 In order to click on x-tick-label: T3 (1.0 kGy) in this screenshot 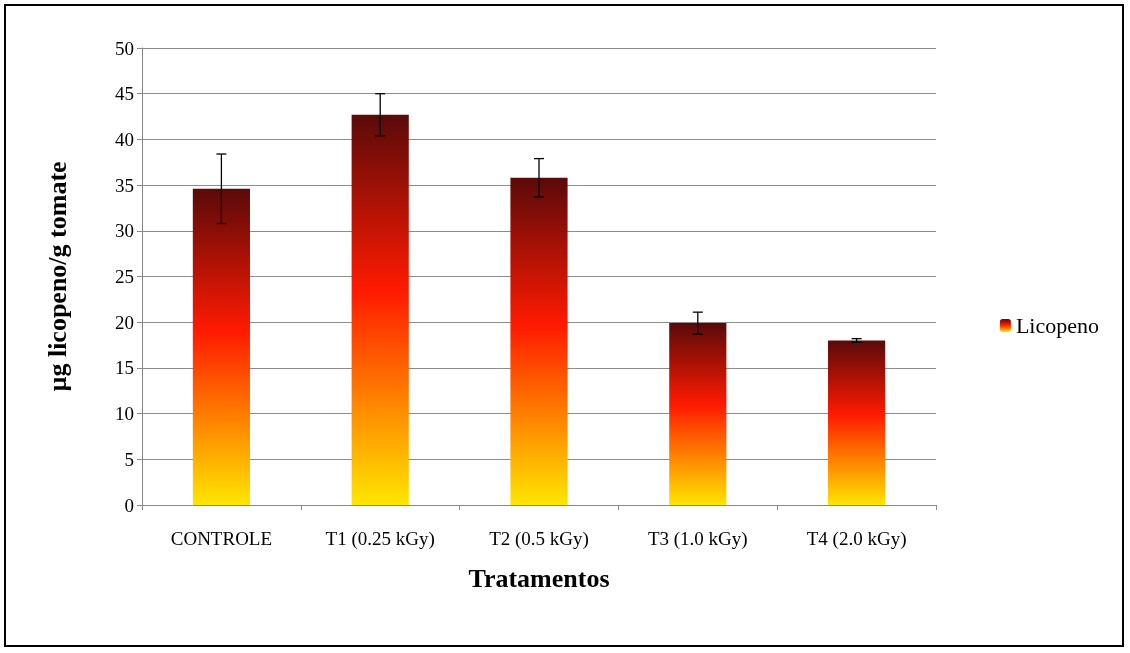, I will do `click(697, 539)`.